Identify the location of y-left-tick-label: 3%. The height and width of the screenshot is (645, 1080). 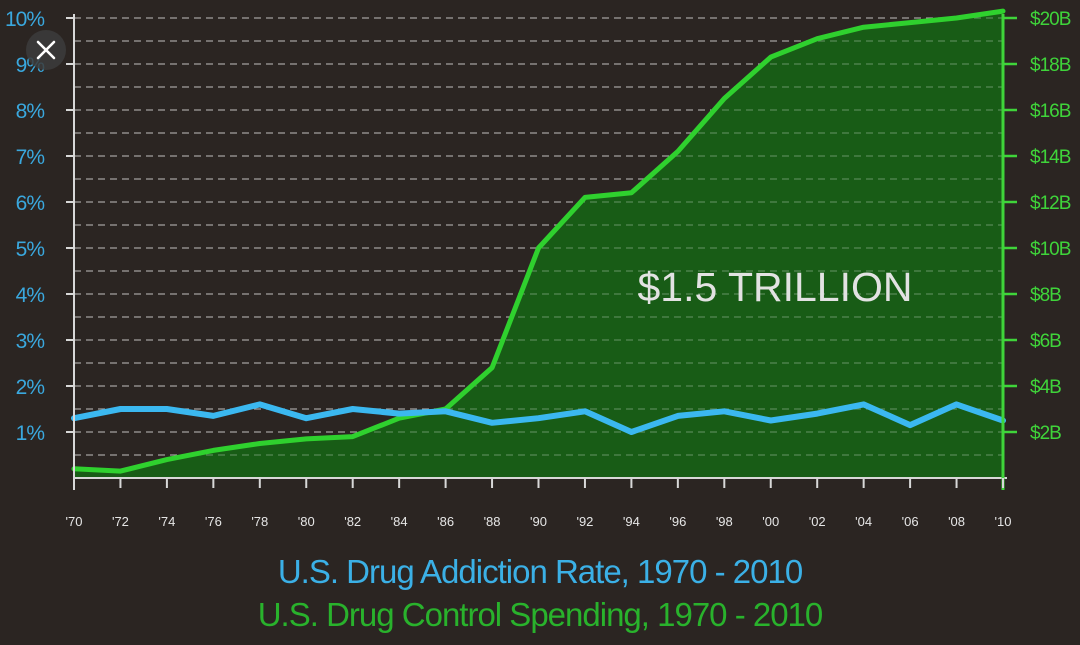
(30, 341).